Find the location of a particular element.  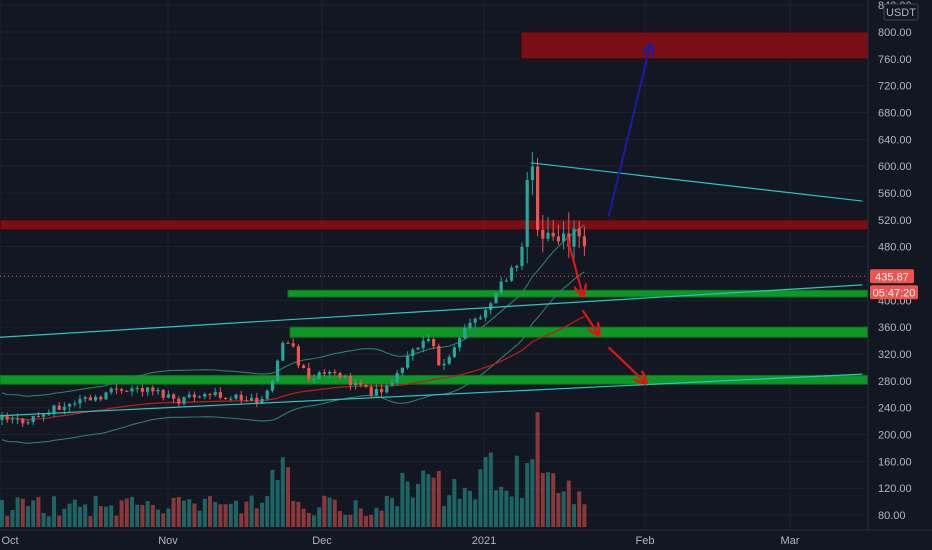

time-tick-label: Dec is located at coordinates (322, 541).